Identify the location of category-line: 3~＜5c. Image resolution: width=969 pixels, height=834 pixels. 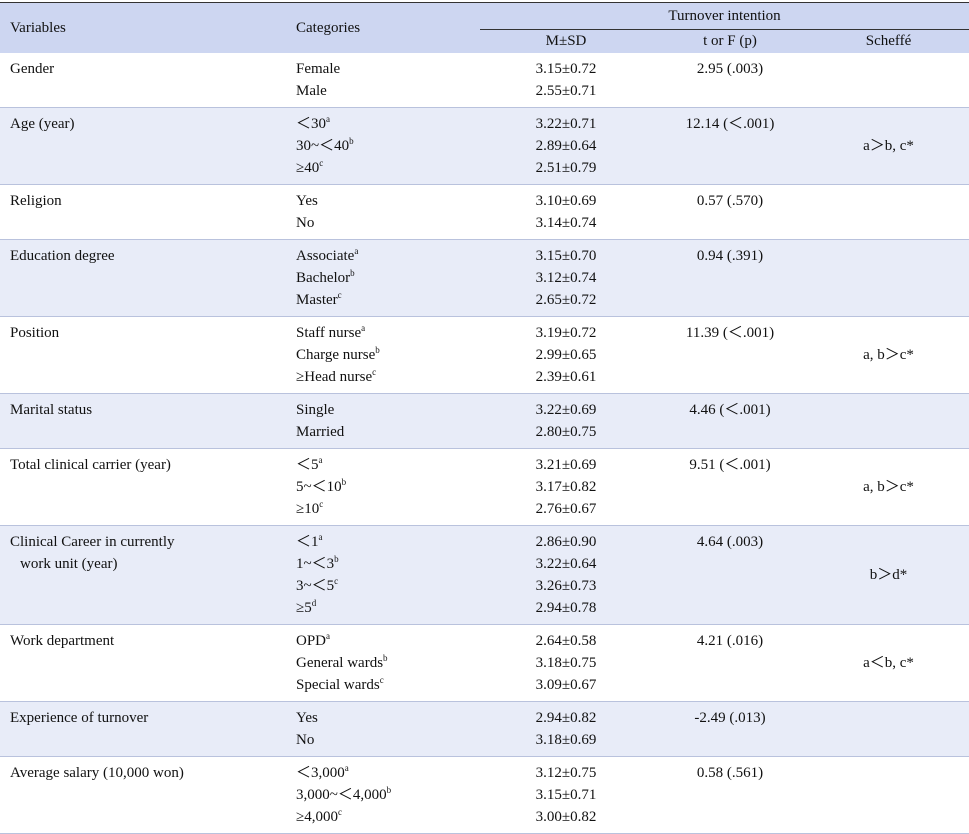
(388, 586).